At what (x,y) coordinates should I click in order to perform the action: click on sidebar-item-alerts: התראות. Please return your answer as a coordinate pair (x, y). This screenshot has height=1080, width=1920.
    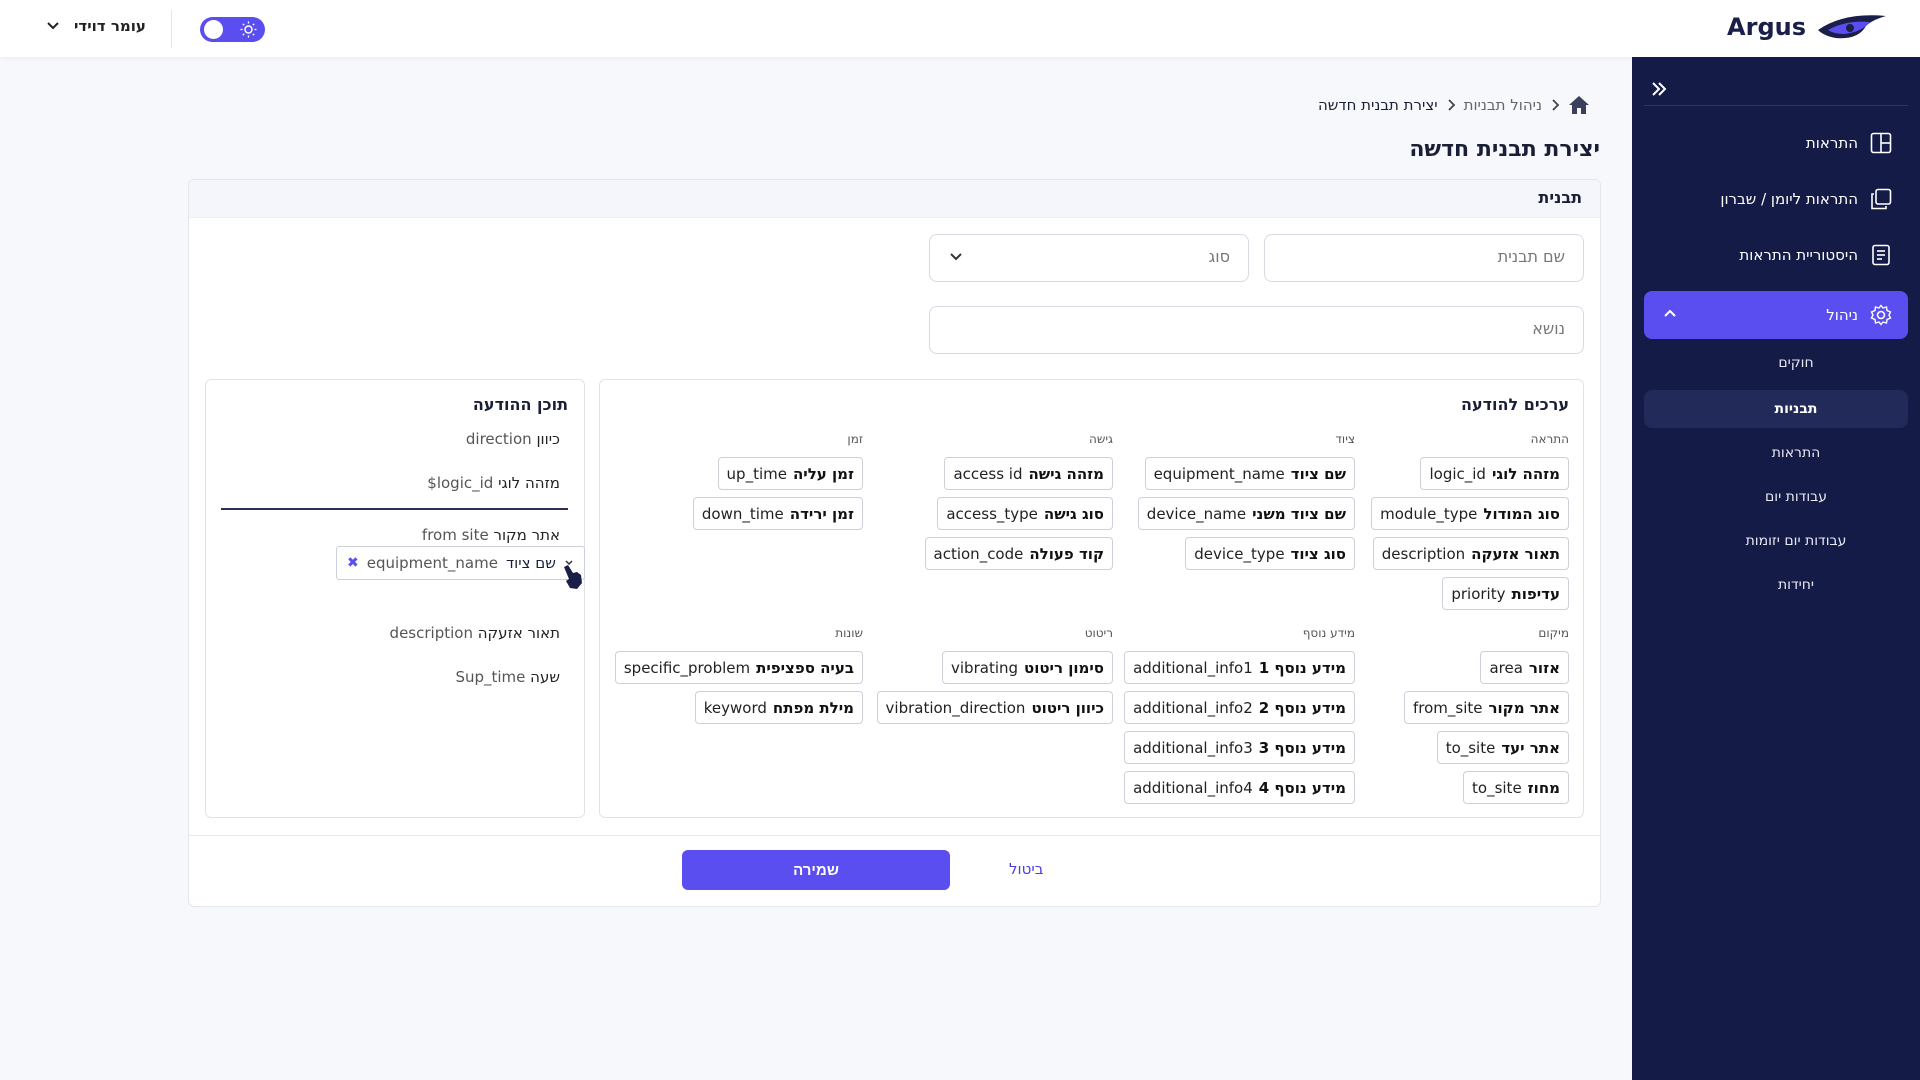
    Looking at the image, I should click on (1776, 143).